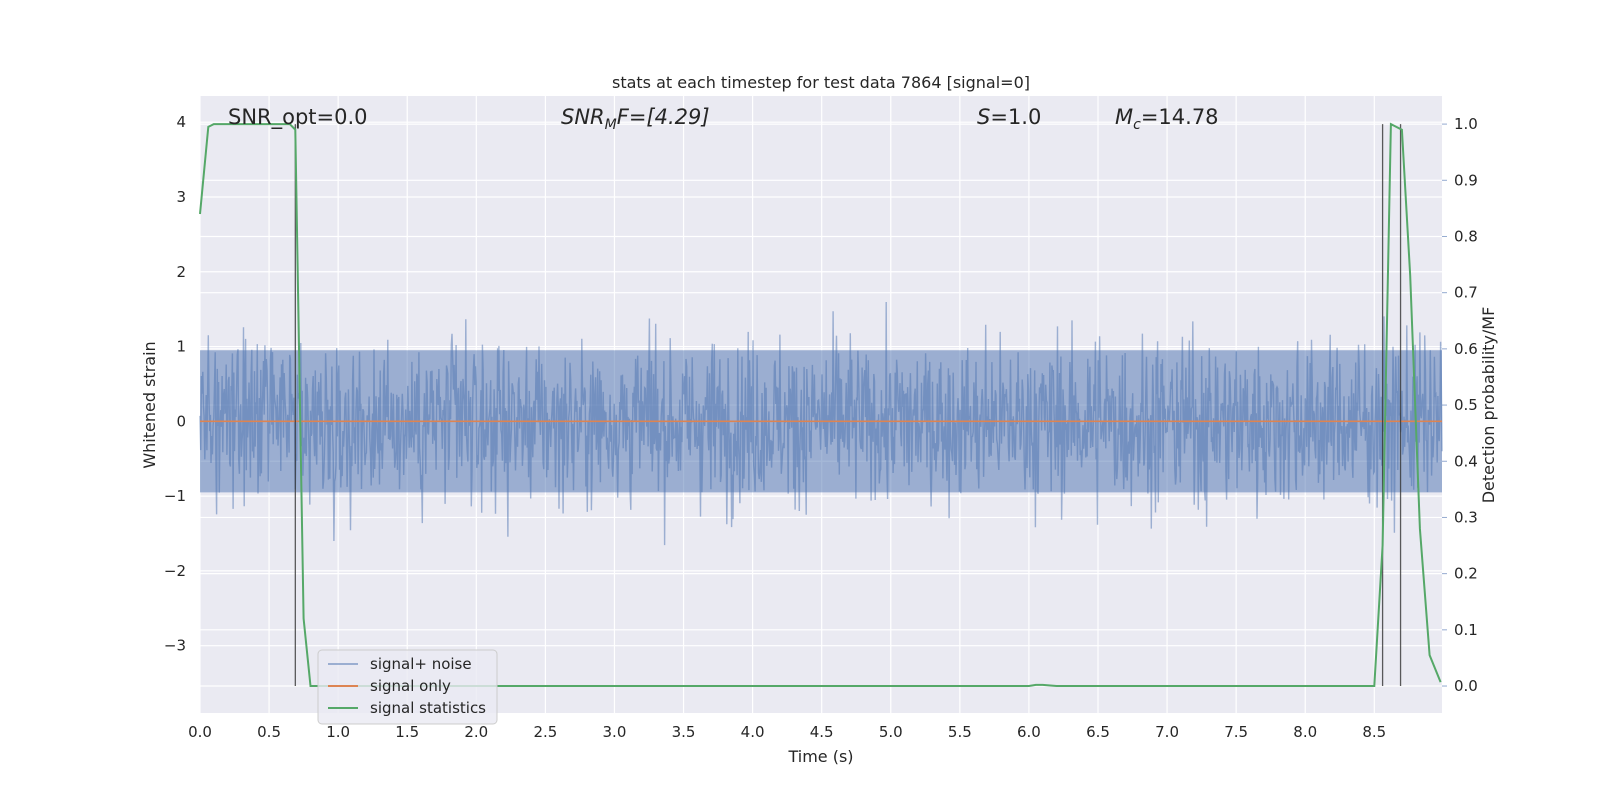  I want to click on x-tick-label: 7.5, so click(1236, 732).